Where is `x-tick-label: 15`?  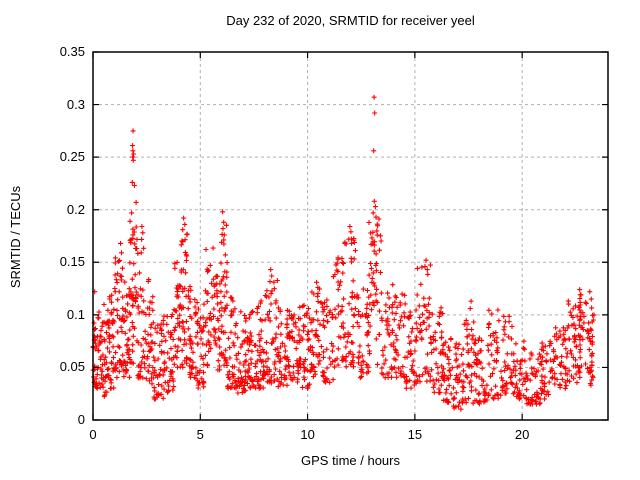 x-tick-label: 15 is located at coordinates (415, 434).